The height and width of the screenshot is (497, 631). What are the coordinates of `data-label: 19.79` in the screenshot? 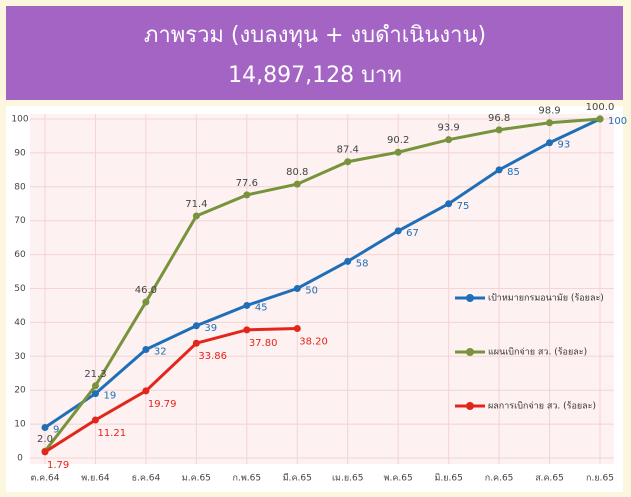 It's located at (162, 404).